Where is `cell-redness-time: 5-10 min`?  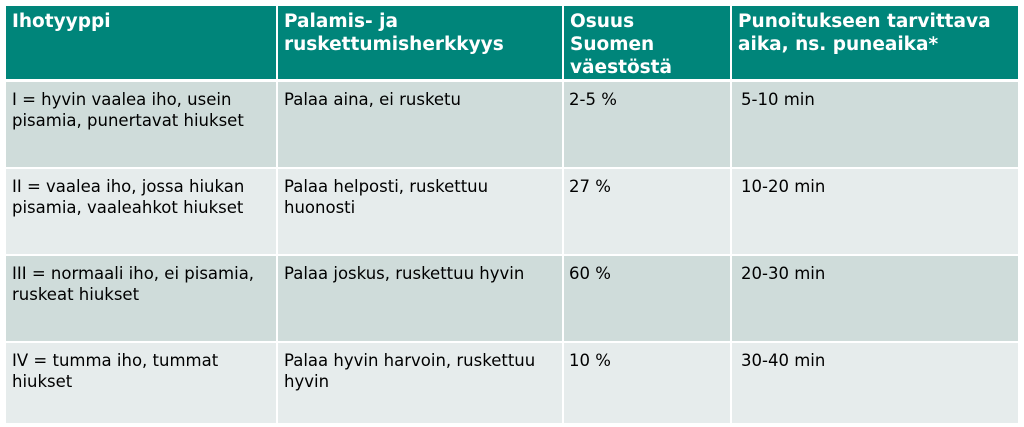 cell-redness-time: 5-10 min is located at coordinates (875, 125).